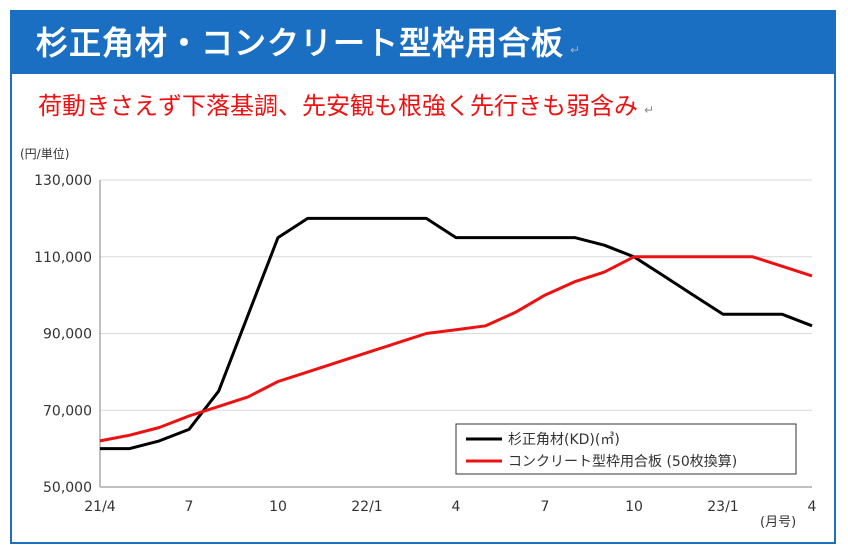  Describe the element at coordinates (366, 507) in the screenshot. I see `x-tick-label: 22/1` at that location.